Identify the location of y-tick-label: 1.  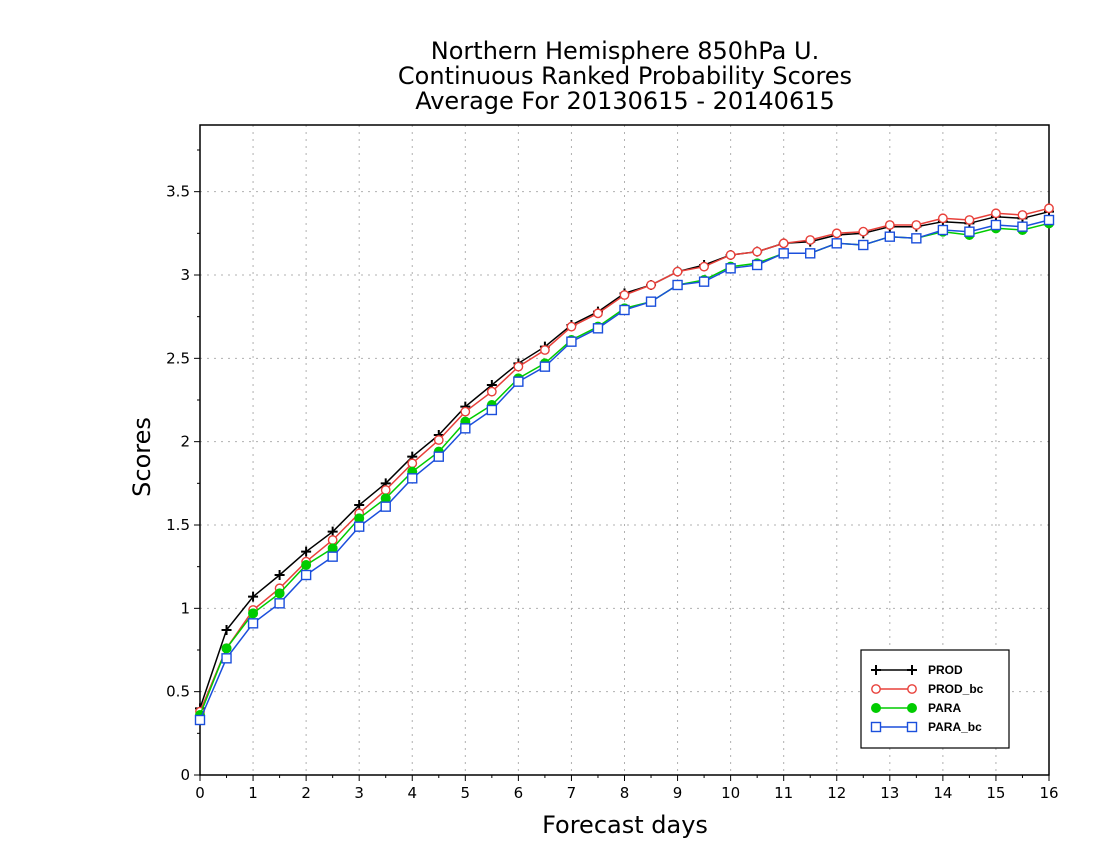
(185, 608).